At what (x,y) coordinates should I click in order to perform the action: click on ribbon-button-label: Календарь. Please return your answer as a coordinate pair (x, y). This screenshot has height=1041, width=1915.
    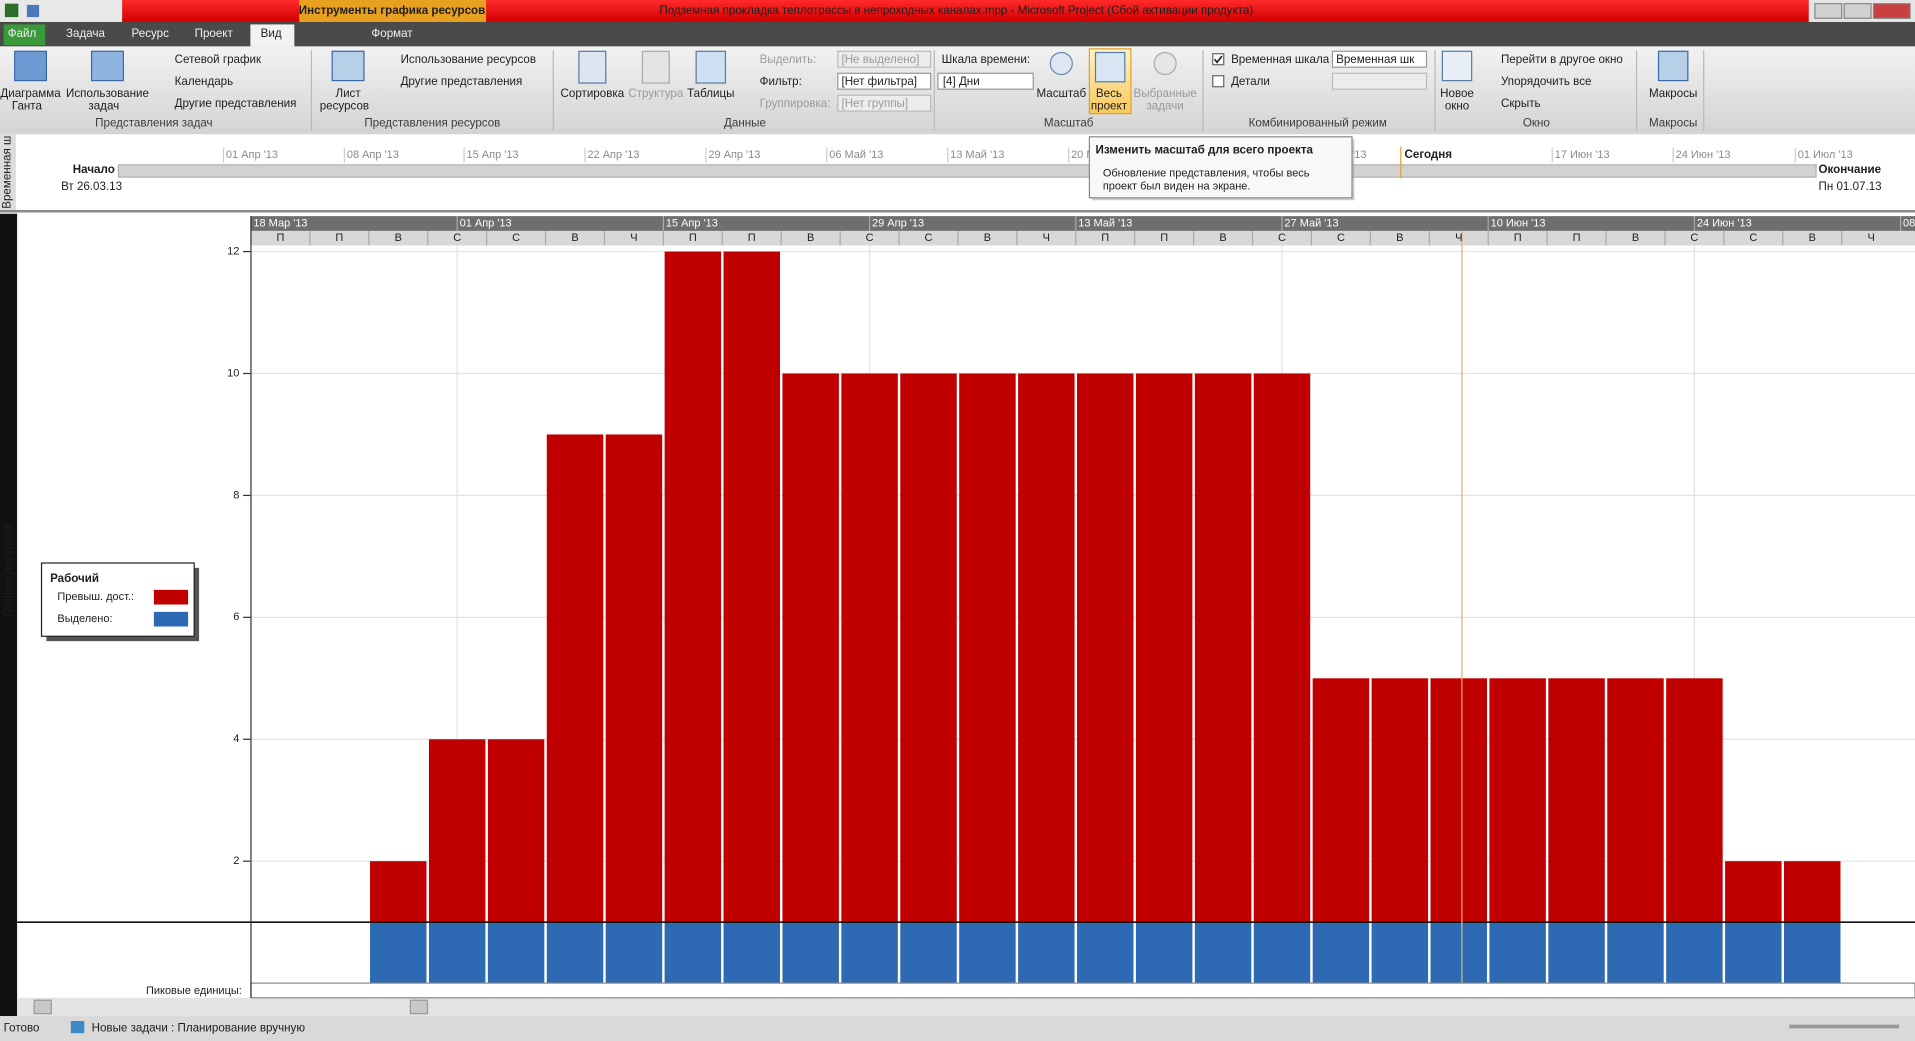
    Looking at the image, I should click on (204, 81).